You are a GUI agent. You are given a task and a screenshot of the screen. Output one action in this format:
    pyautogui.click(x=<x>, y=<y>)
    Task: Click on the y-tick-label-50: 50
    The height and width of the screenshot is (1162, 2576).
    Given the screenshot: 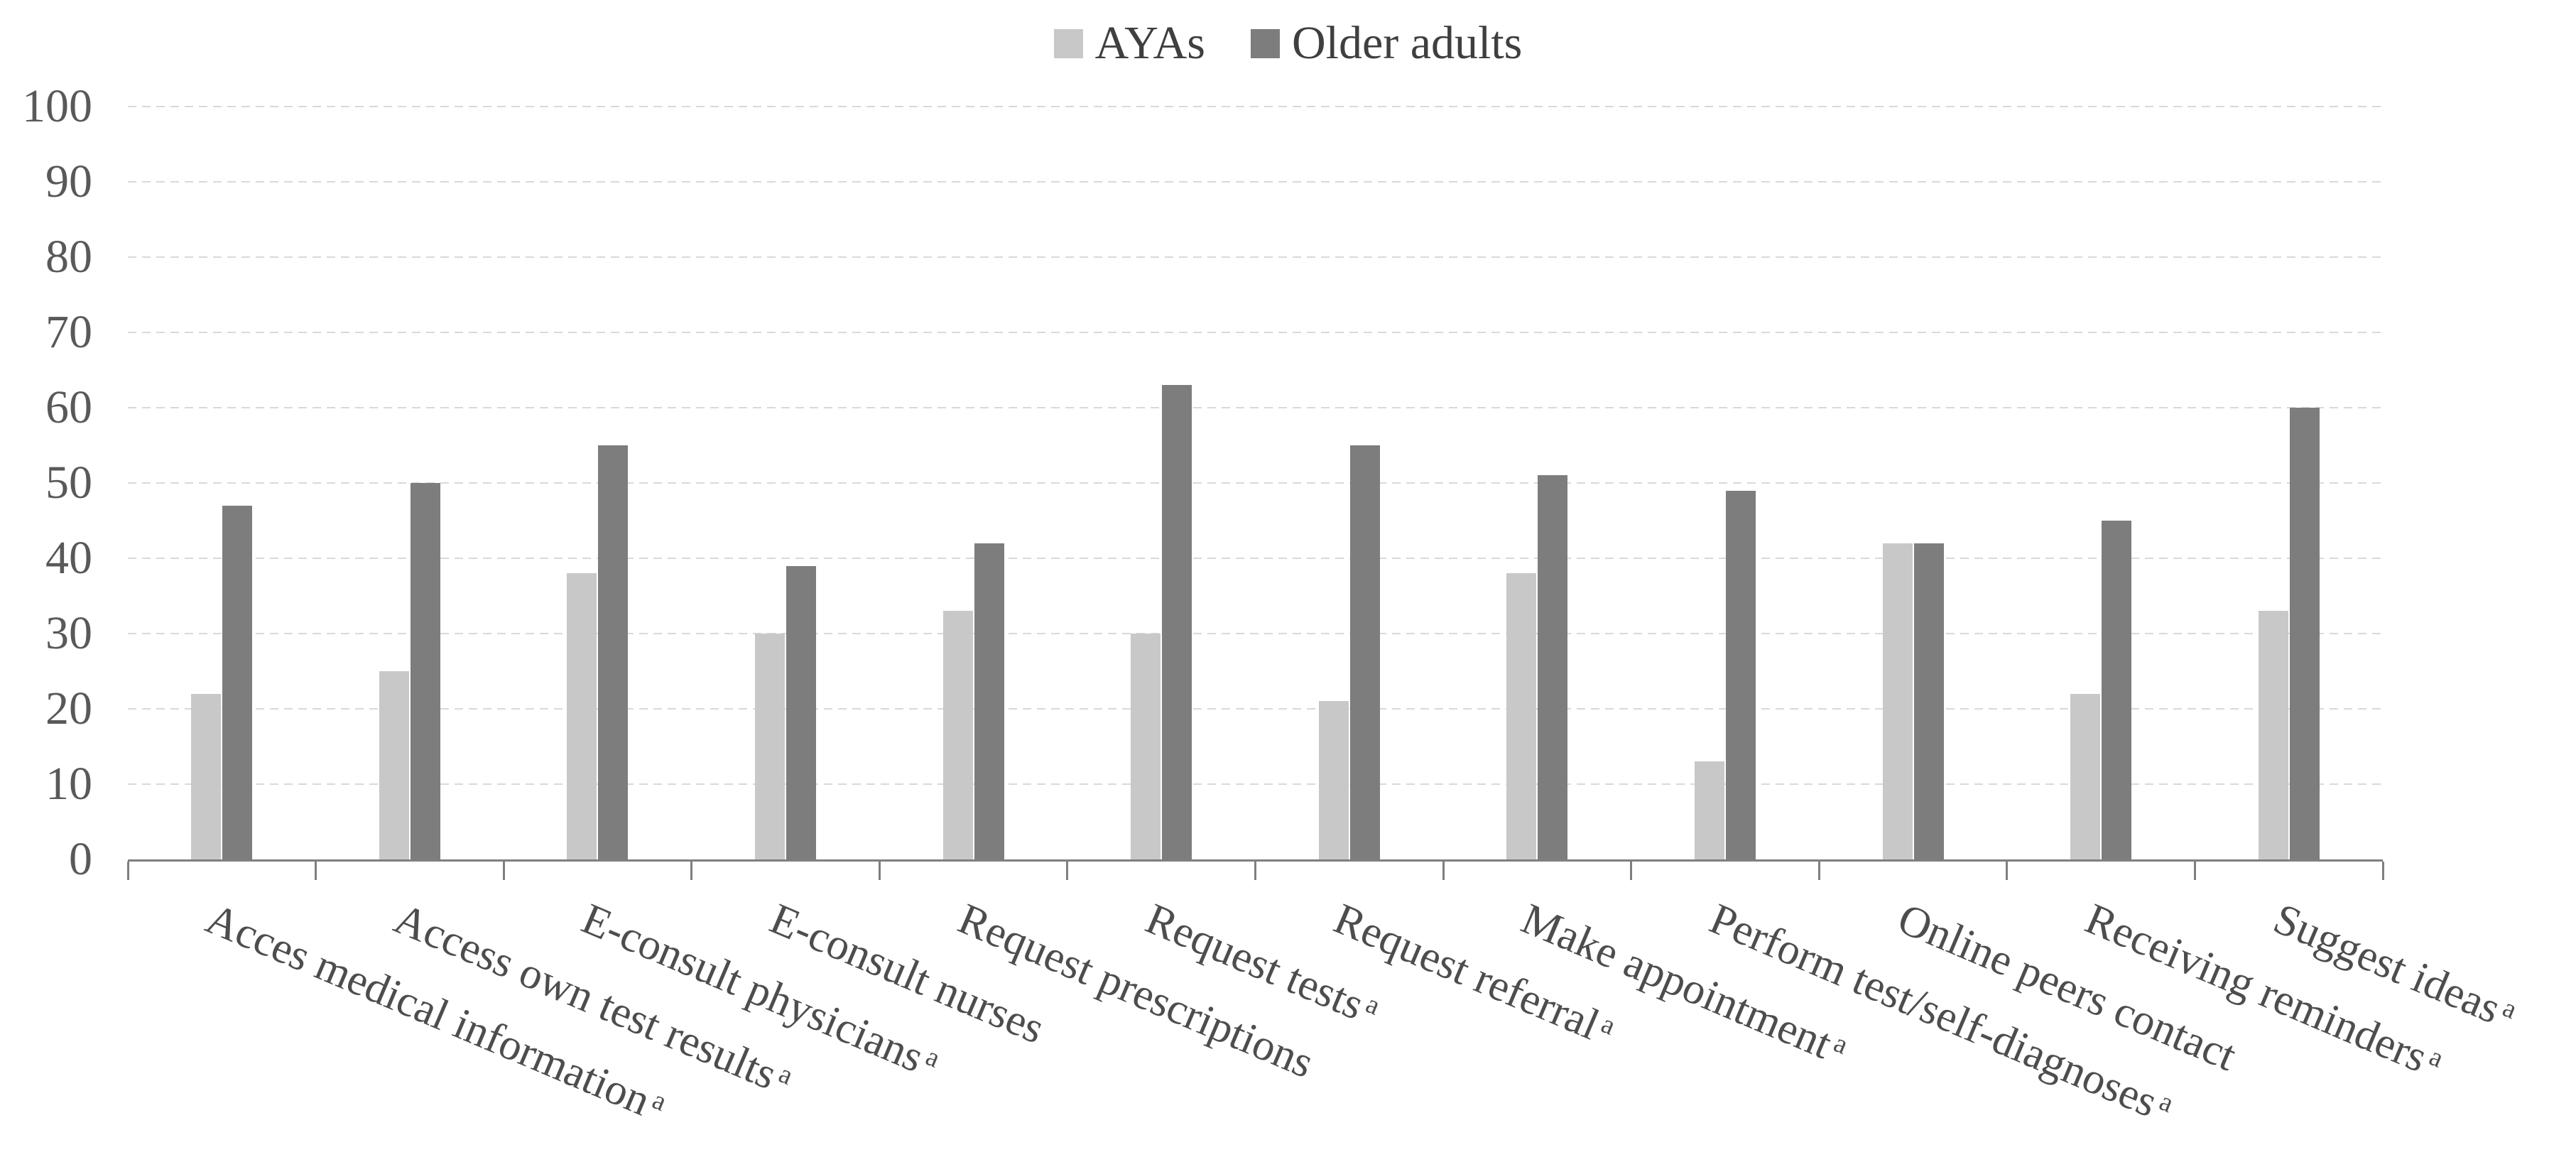 What is the action you would take?
    pyautogui.click(x=68, y=483)
    